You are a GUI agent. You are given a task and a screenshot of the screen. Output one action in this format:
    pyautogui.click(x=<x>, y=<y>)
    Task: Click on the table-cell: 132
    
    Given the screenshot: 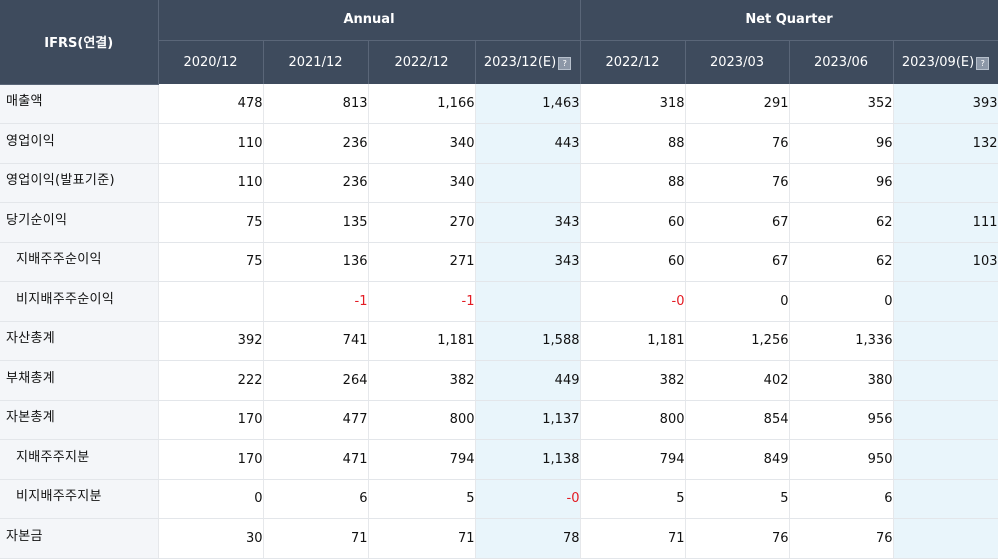 What is the action you would take?
    pyautogui.click(x=945, y=143)
    